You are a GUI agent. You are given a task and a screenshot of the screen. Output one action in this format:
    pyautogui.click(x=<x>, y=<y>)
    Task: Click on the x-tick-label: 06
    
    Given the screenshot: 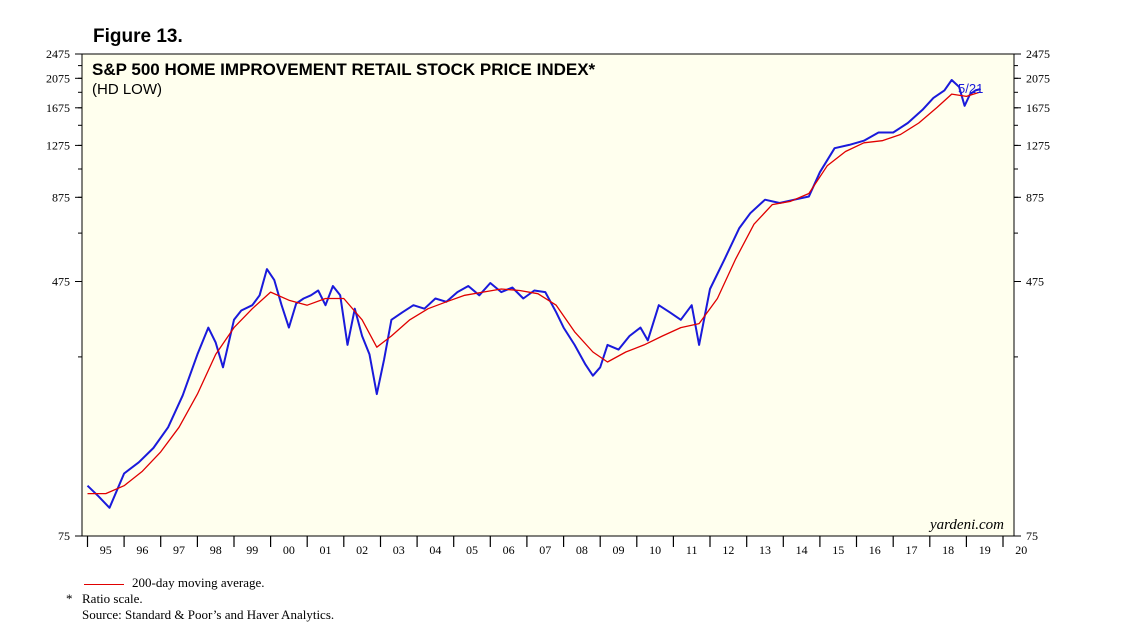 What is the action you would take?
    pyautogui.click(x=509, y=550)
    